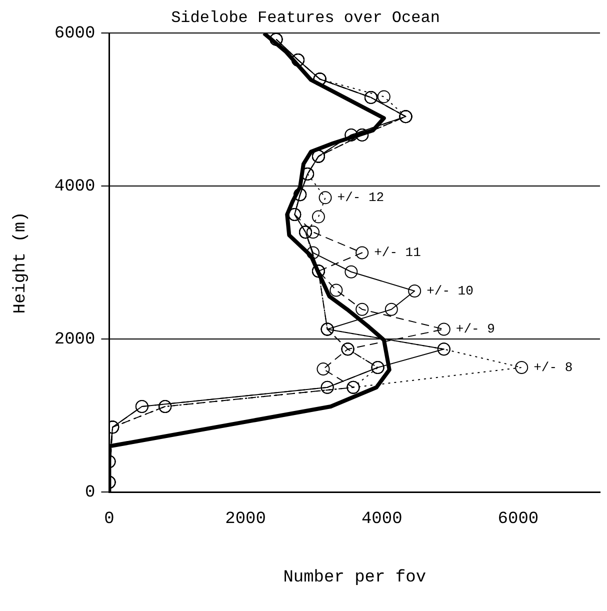 This screenshot has height=611, width=607. Describe the element at coordinates (518, 519) in the screenshot. I see `x-tick-label: 6000` at that location.